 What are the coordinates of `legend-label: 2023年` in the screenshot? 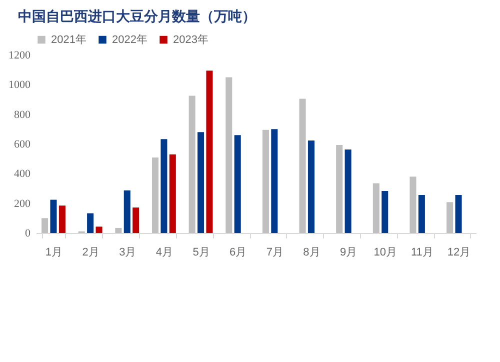 It's located at (190, 40).